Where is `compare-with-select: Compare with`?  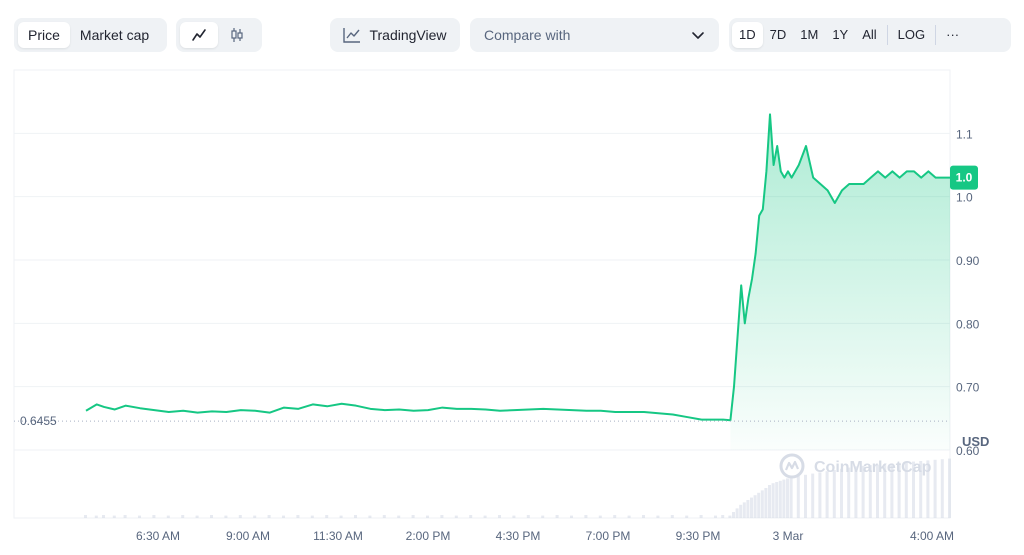 compare-with-select: Compare with is located at coordinates (594, 35).